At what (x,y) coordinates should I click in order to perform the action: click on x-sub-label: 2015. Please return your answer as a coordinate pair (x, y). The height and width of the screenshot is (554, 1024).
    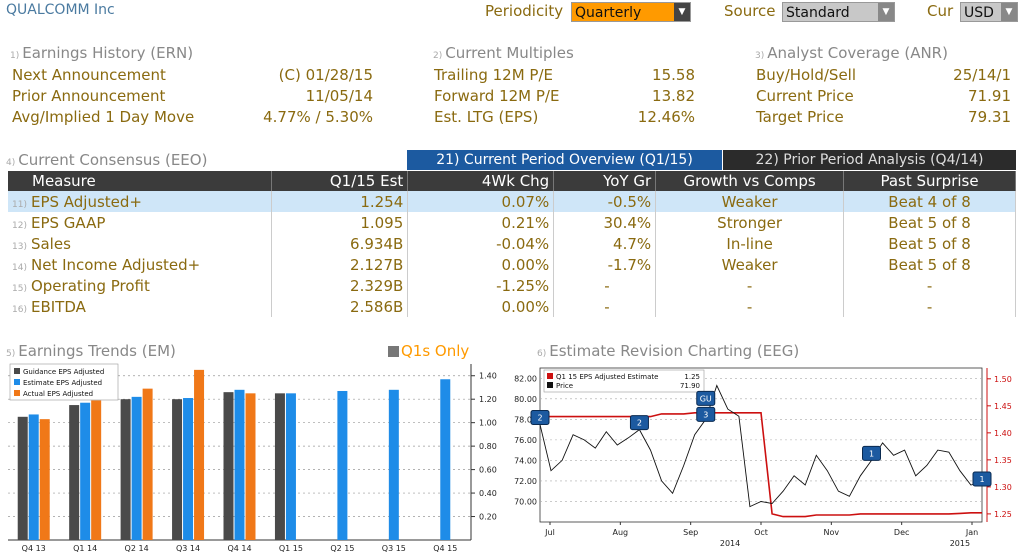
    Looking at the image, I should click on (960, 543).